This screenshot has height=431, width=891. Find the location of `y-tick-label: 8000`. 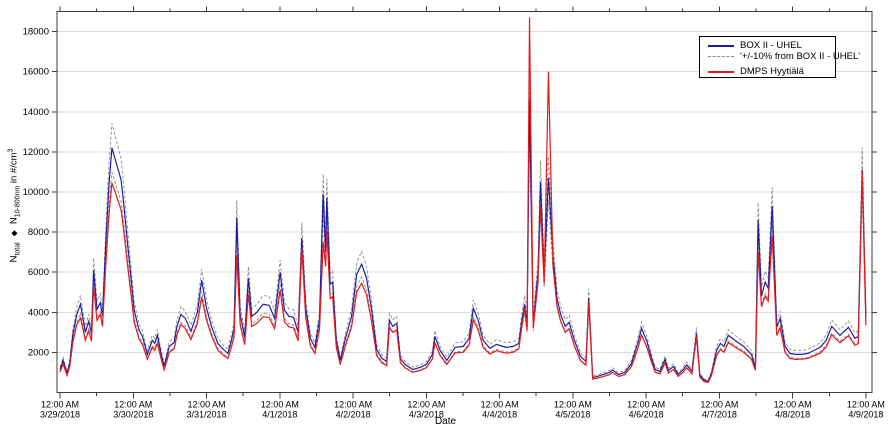

y-tick-label: 8000 is located at coordinates (38, 232).